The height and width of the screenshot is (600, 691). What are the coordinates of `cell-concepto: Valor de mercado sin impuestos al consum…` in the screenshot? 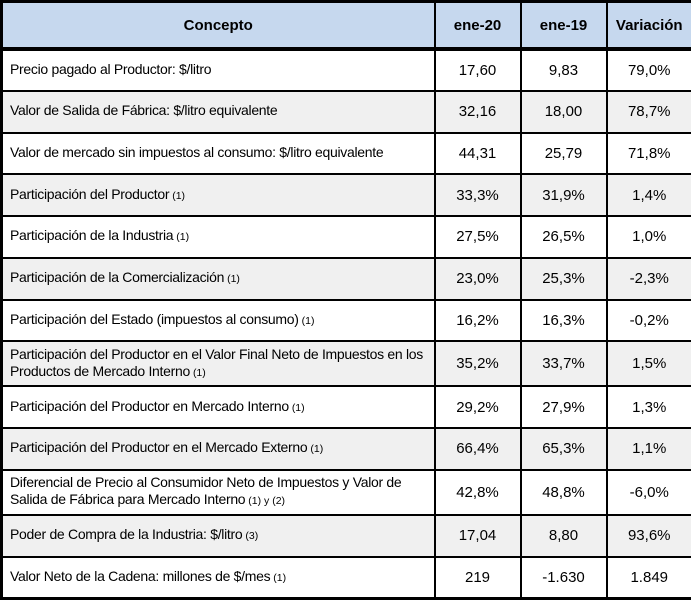 It's located at (218, 153).